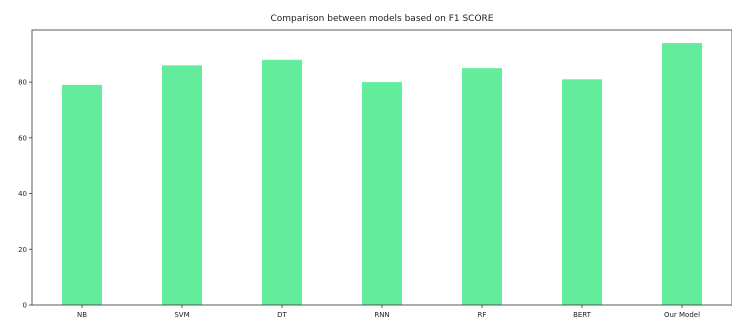 Image resolution: width=732 pixels, height=324 pixels. Describe the element at coordinates (382, 194) in the screenshot. I see `bar-rnn` at that location.